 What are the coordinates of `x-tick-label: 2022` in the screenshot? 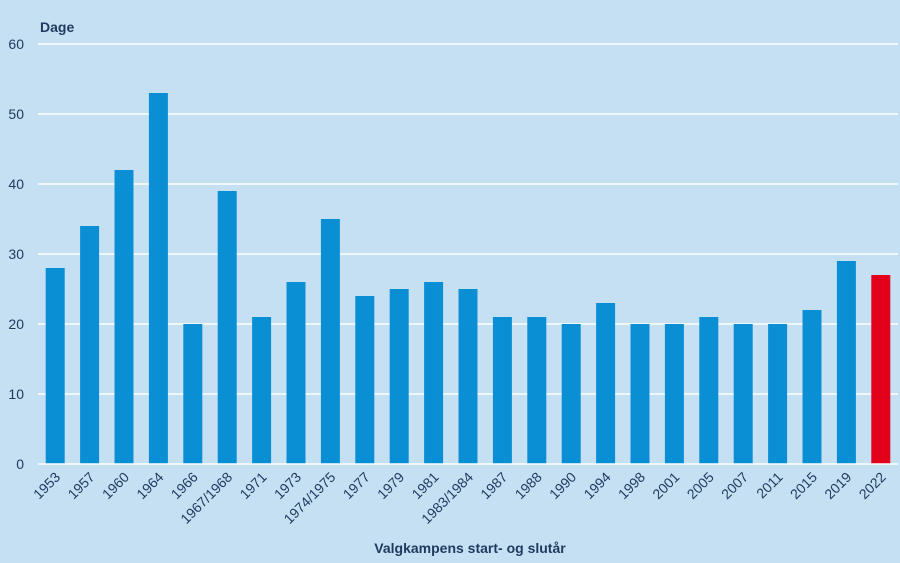 It's located at (872, 485).